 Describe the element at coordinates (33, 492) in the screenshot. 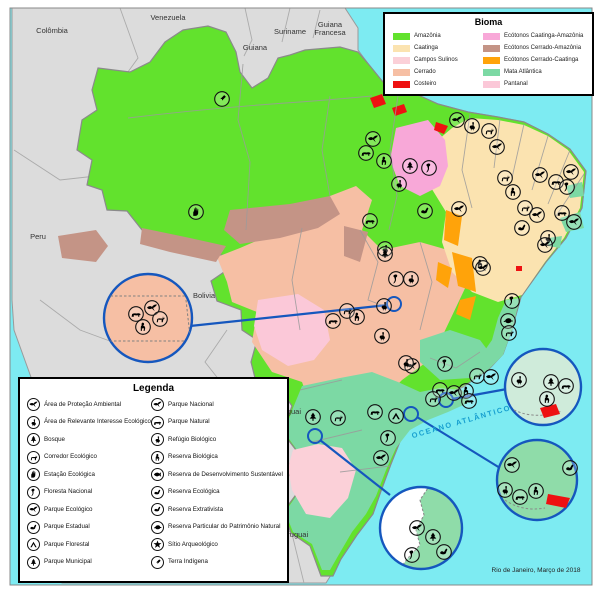

I see `macaw-icon` at that location.